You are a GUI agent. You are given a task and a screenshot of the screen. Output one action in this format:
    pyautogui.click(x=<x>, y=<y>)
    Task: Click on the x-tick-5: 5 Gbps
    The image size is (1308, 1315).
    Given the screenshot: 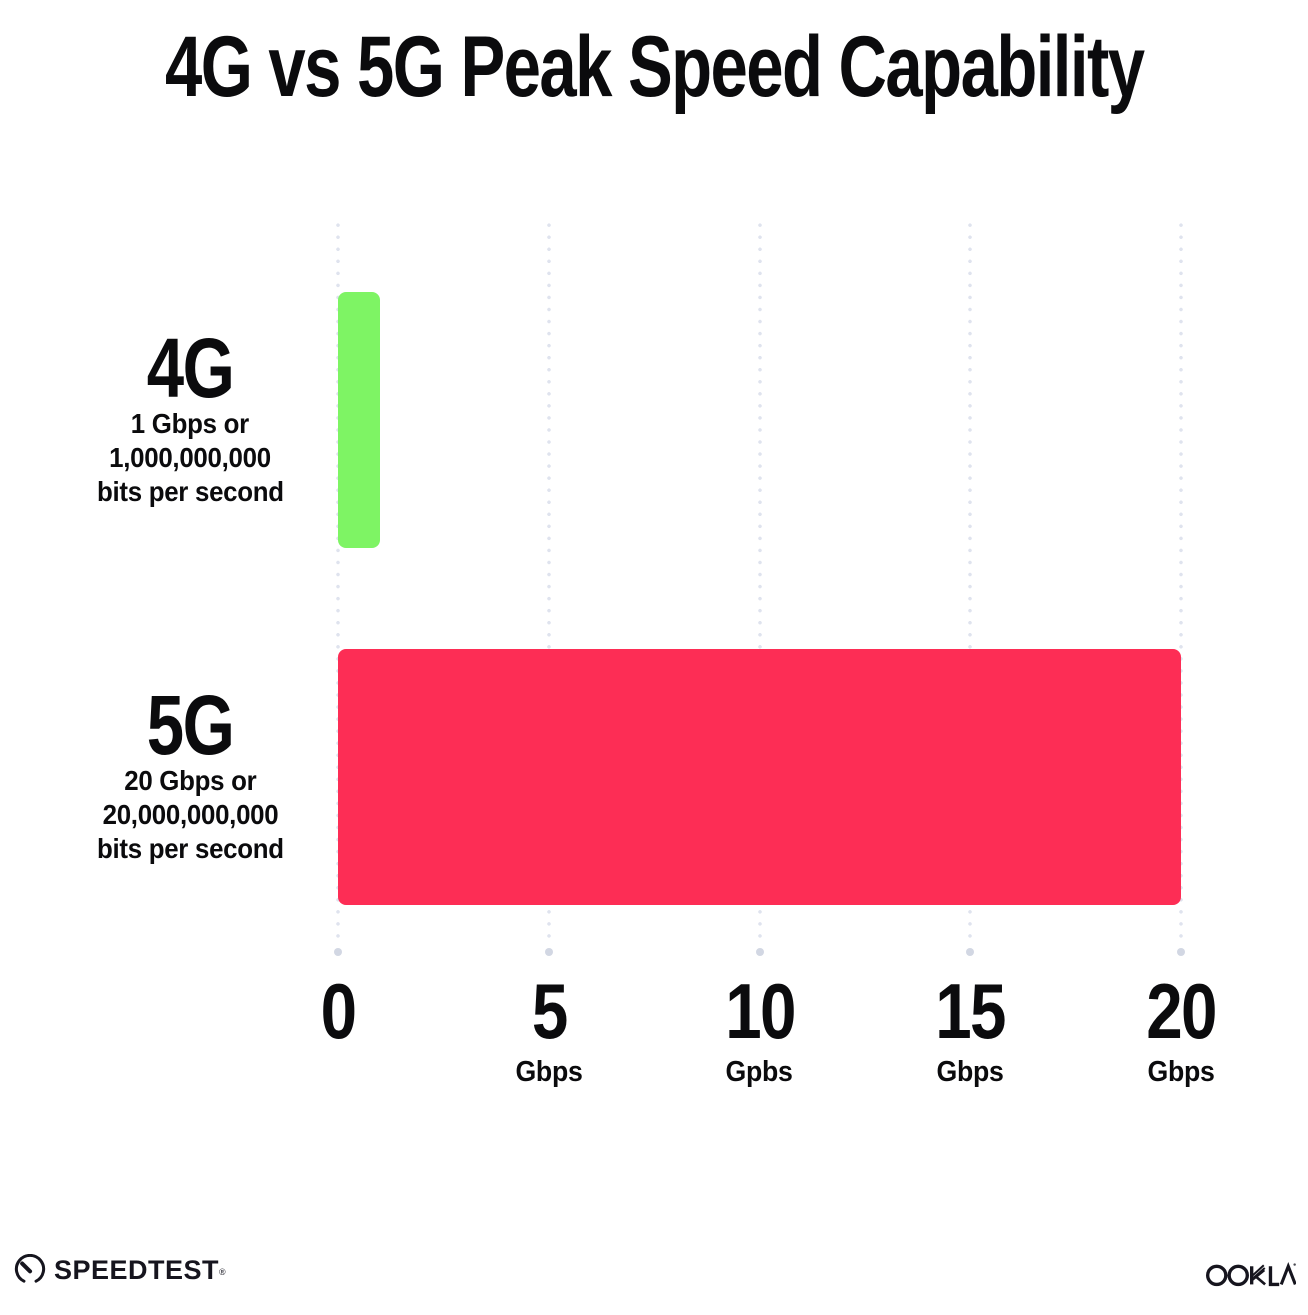 What is the action you would take?
    pyautogui.click(x=548, y=1028)
    